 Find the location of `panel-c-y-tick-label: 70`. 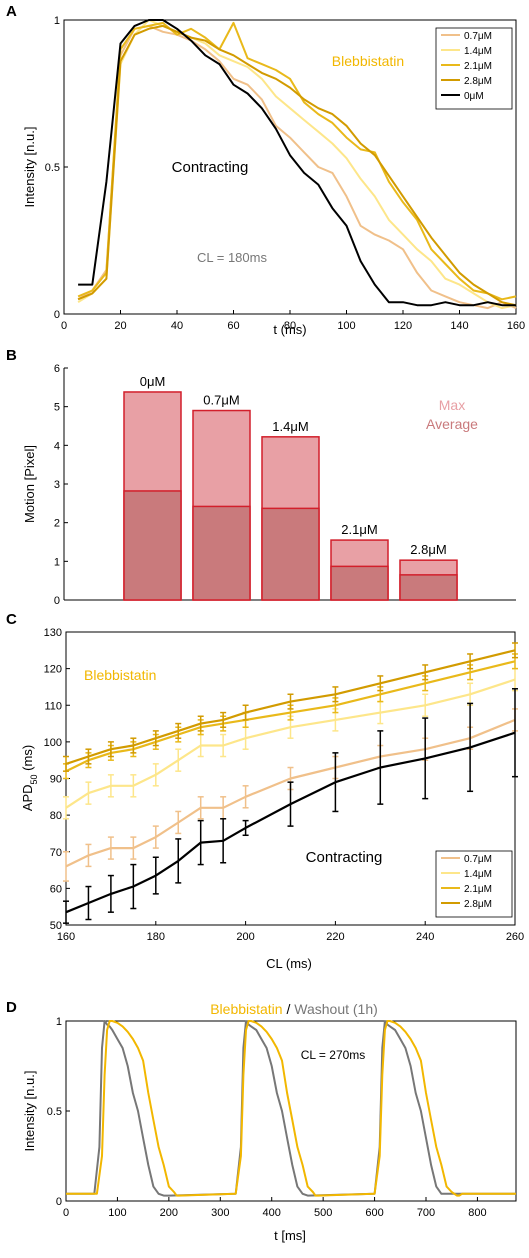

panel-c-y-tick-label: 70 is located at coordinates (56, 853).